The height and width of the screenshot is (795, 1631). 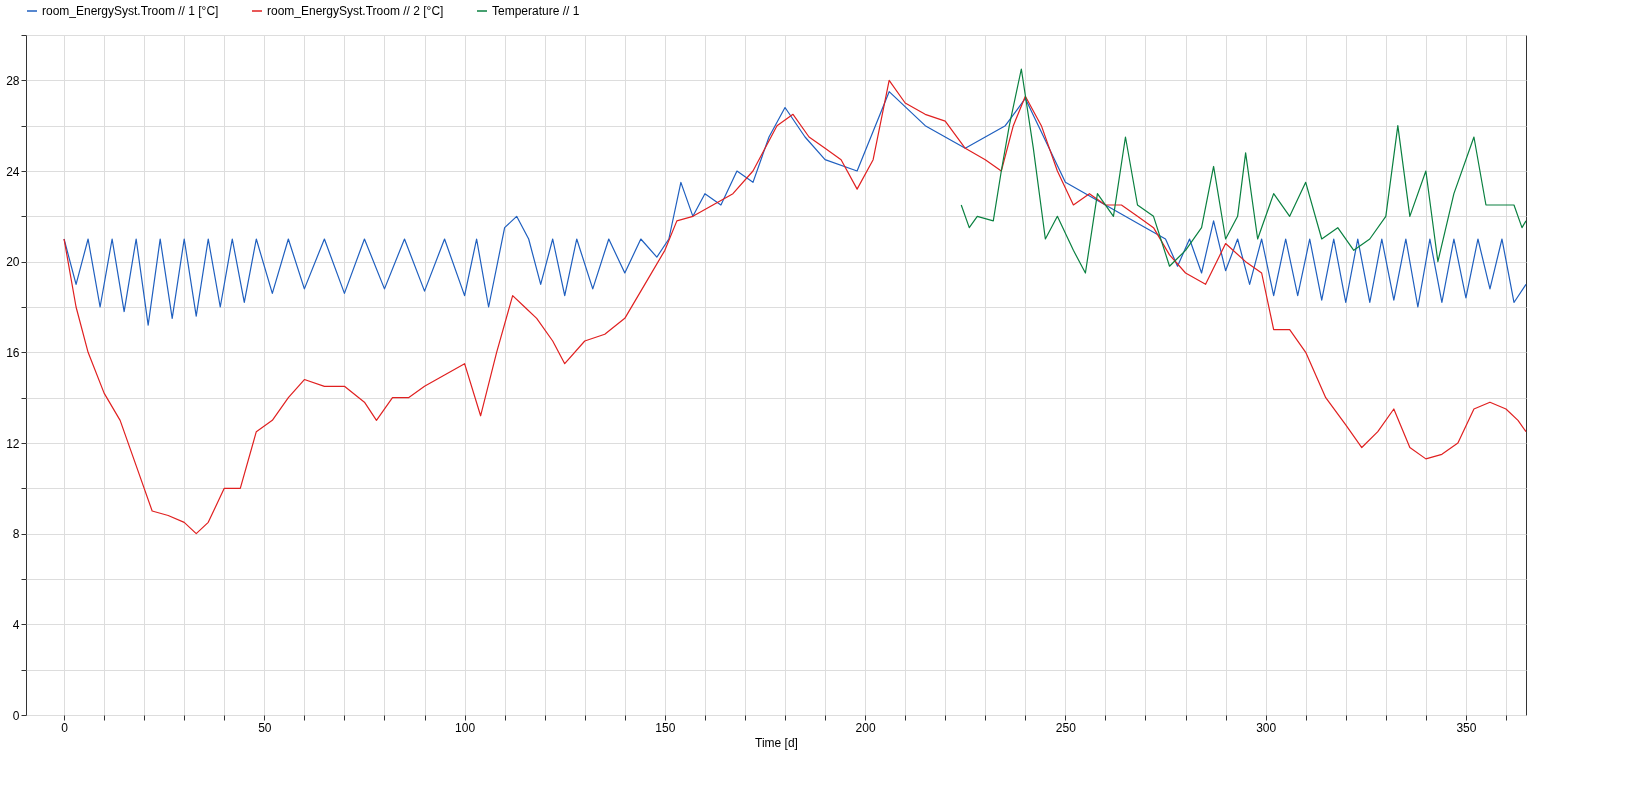 I want to click on y-tick-label: 8, so click(x=16, y=534).